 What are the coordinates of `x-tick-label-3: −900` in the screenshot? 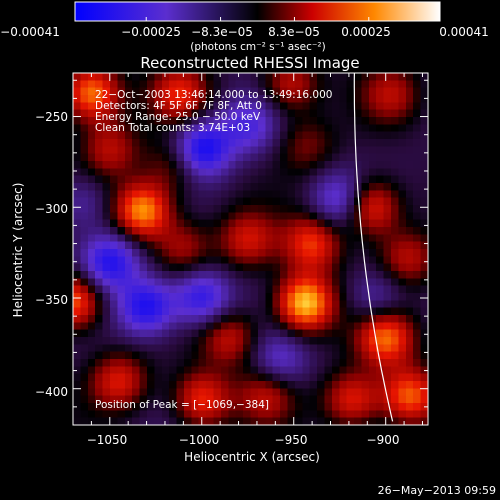 It's located at (383, 440).